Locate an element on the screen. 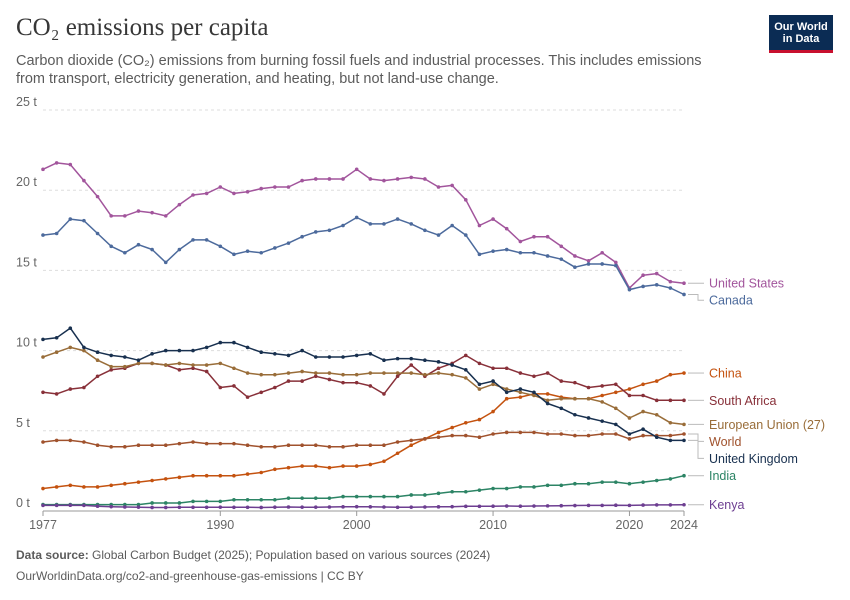 This screenshot has width=850, height=600. series-label-china: China is located at coordinates (725, 374).